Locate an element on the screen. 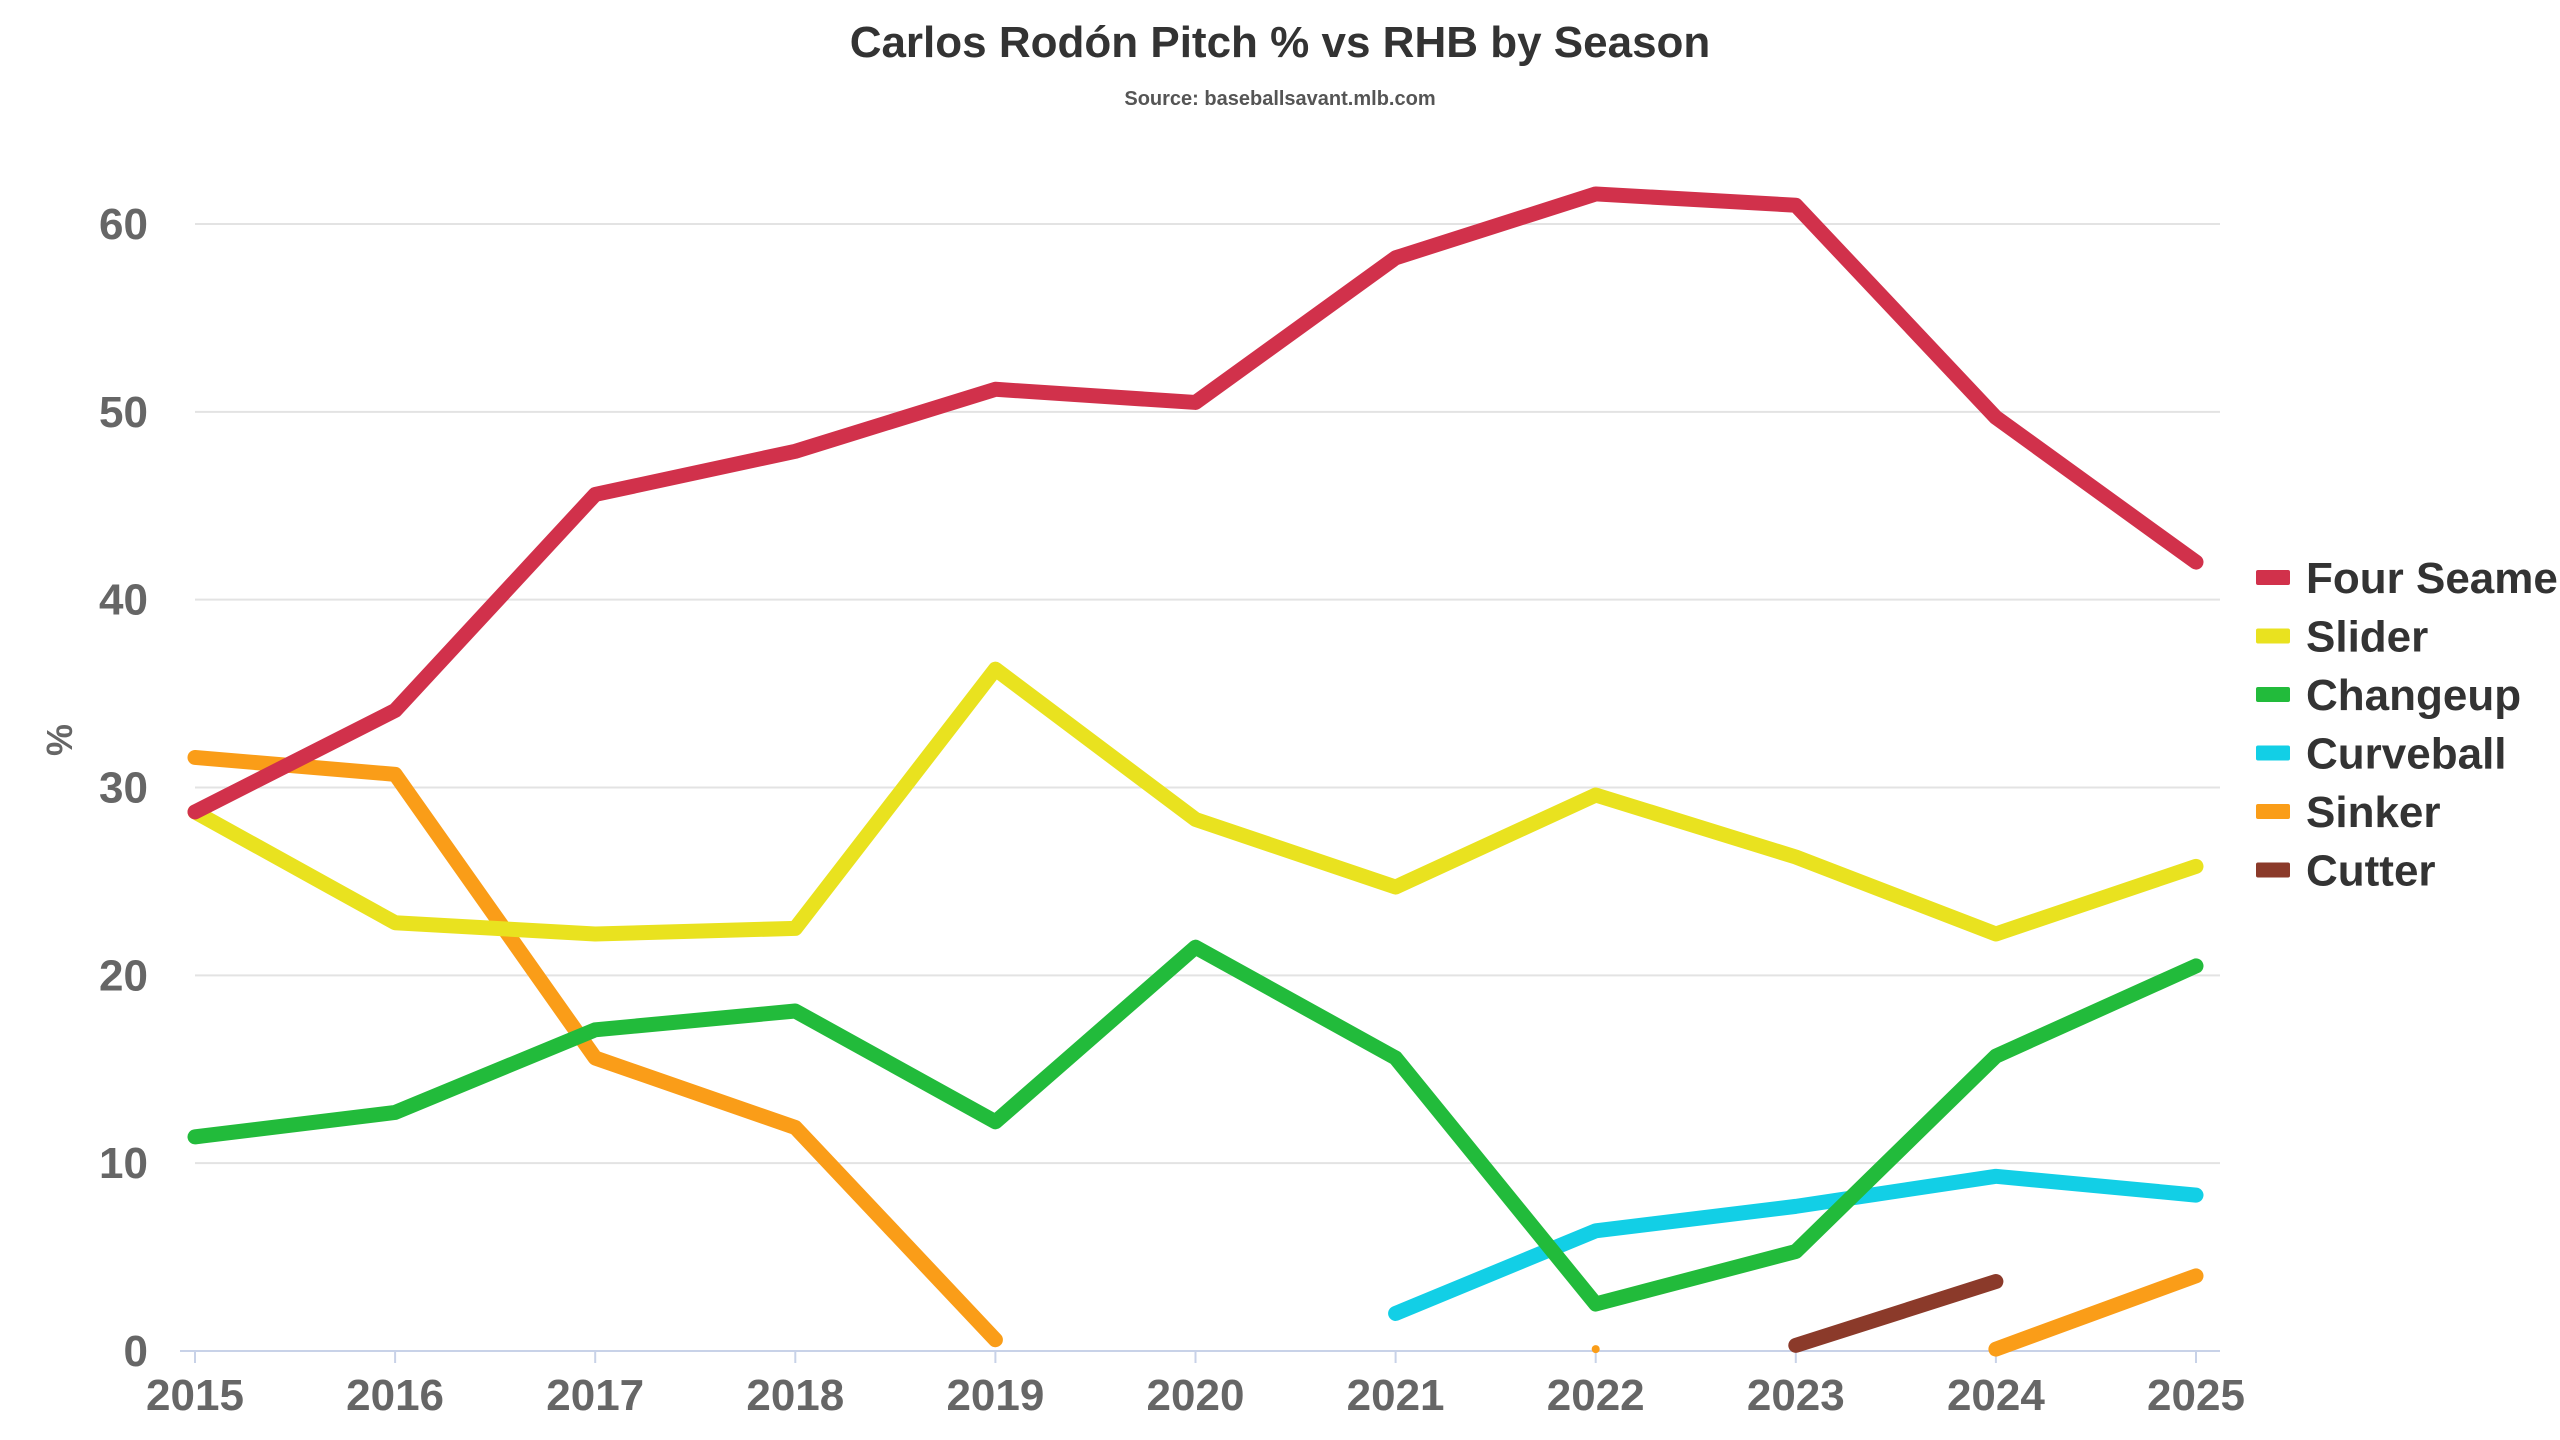 This screenshot has width=2560, height=1440. y-tick-label: 10 is located at coordinates (123, 1163).